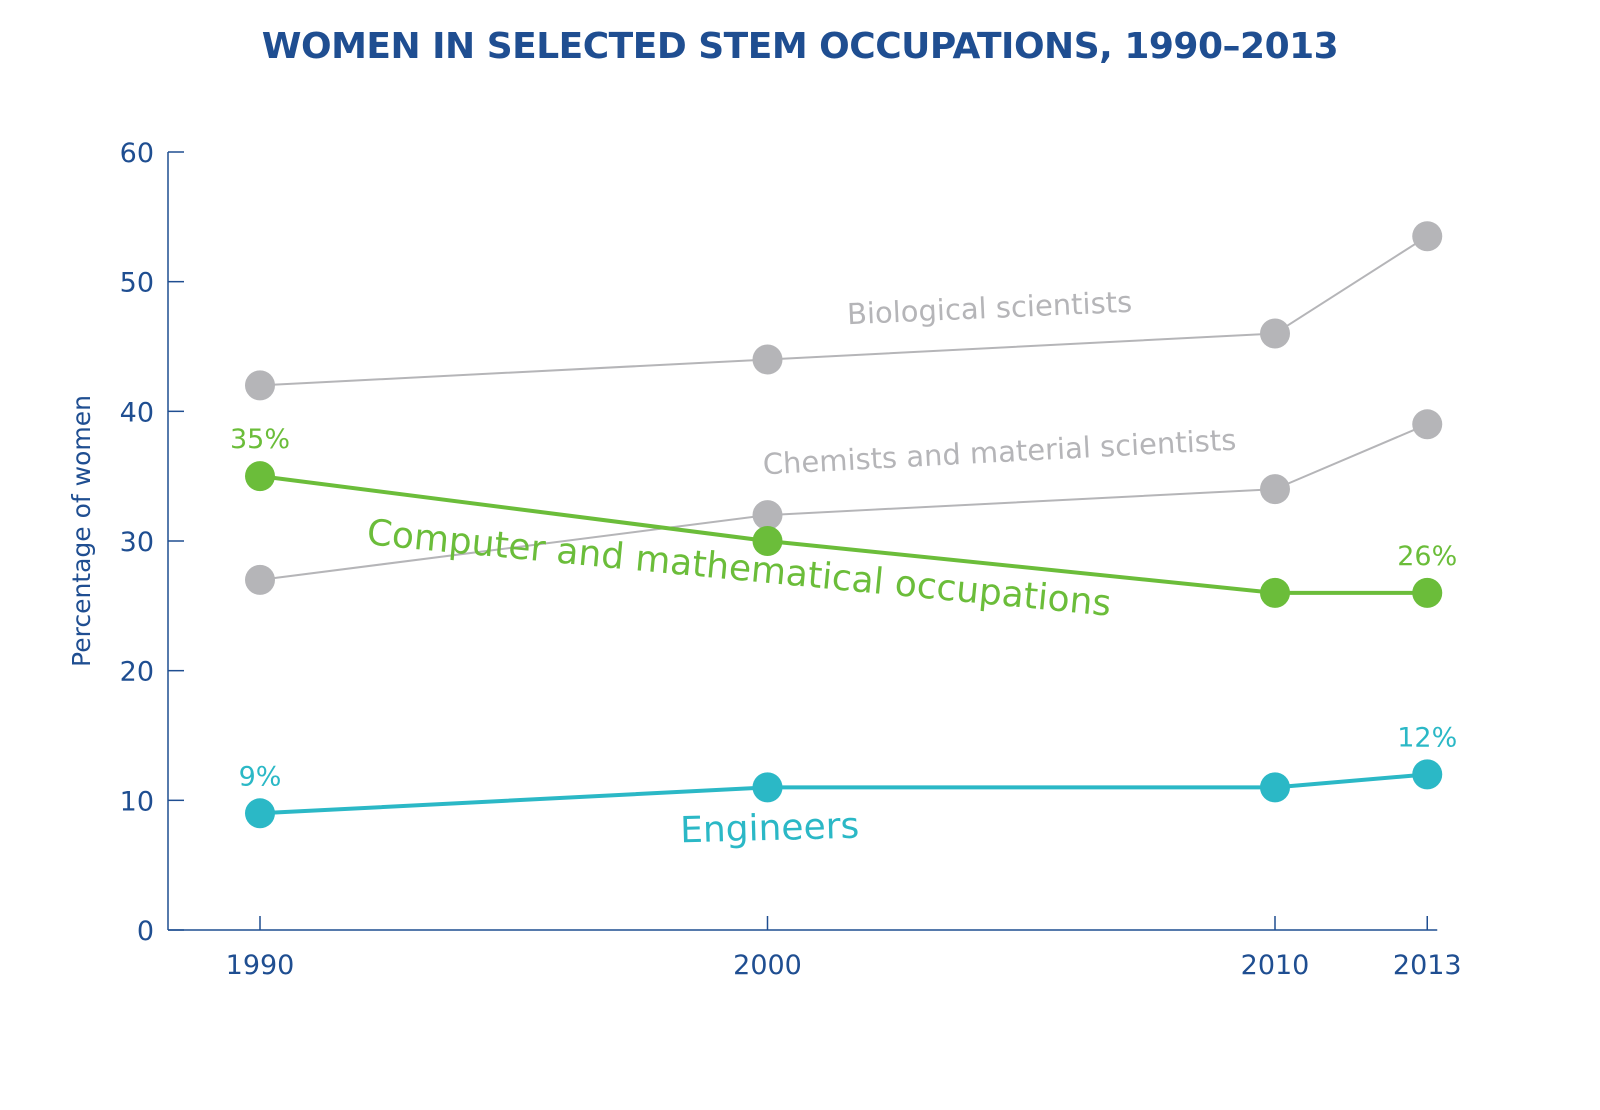  I want to click on x-tick-label: 2000, so click(767, 965).